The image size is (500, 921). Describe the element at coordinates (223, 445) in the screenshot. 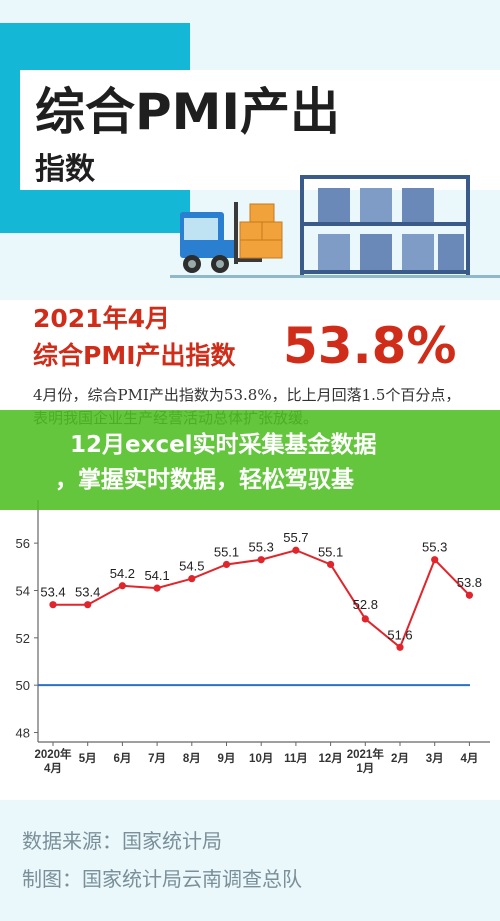

I see `overlay-headline-line1: 12月excel实时采集基金数据` at that location.